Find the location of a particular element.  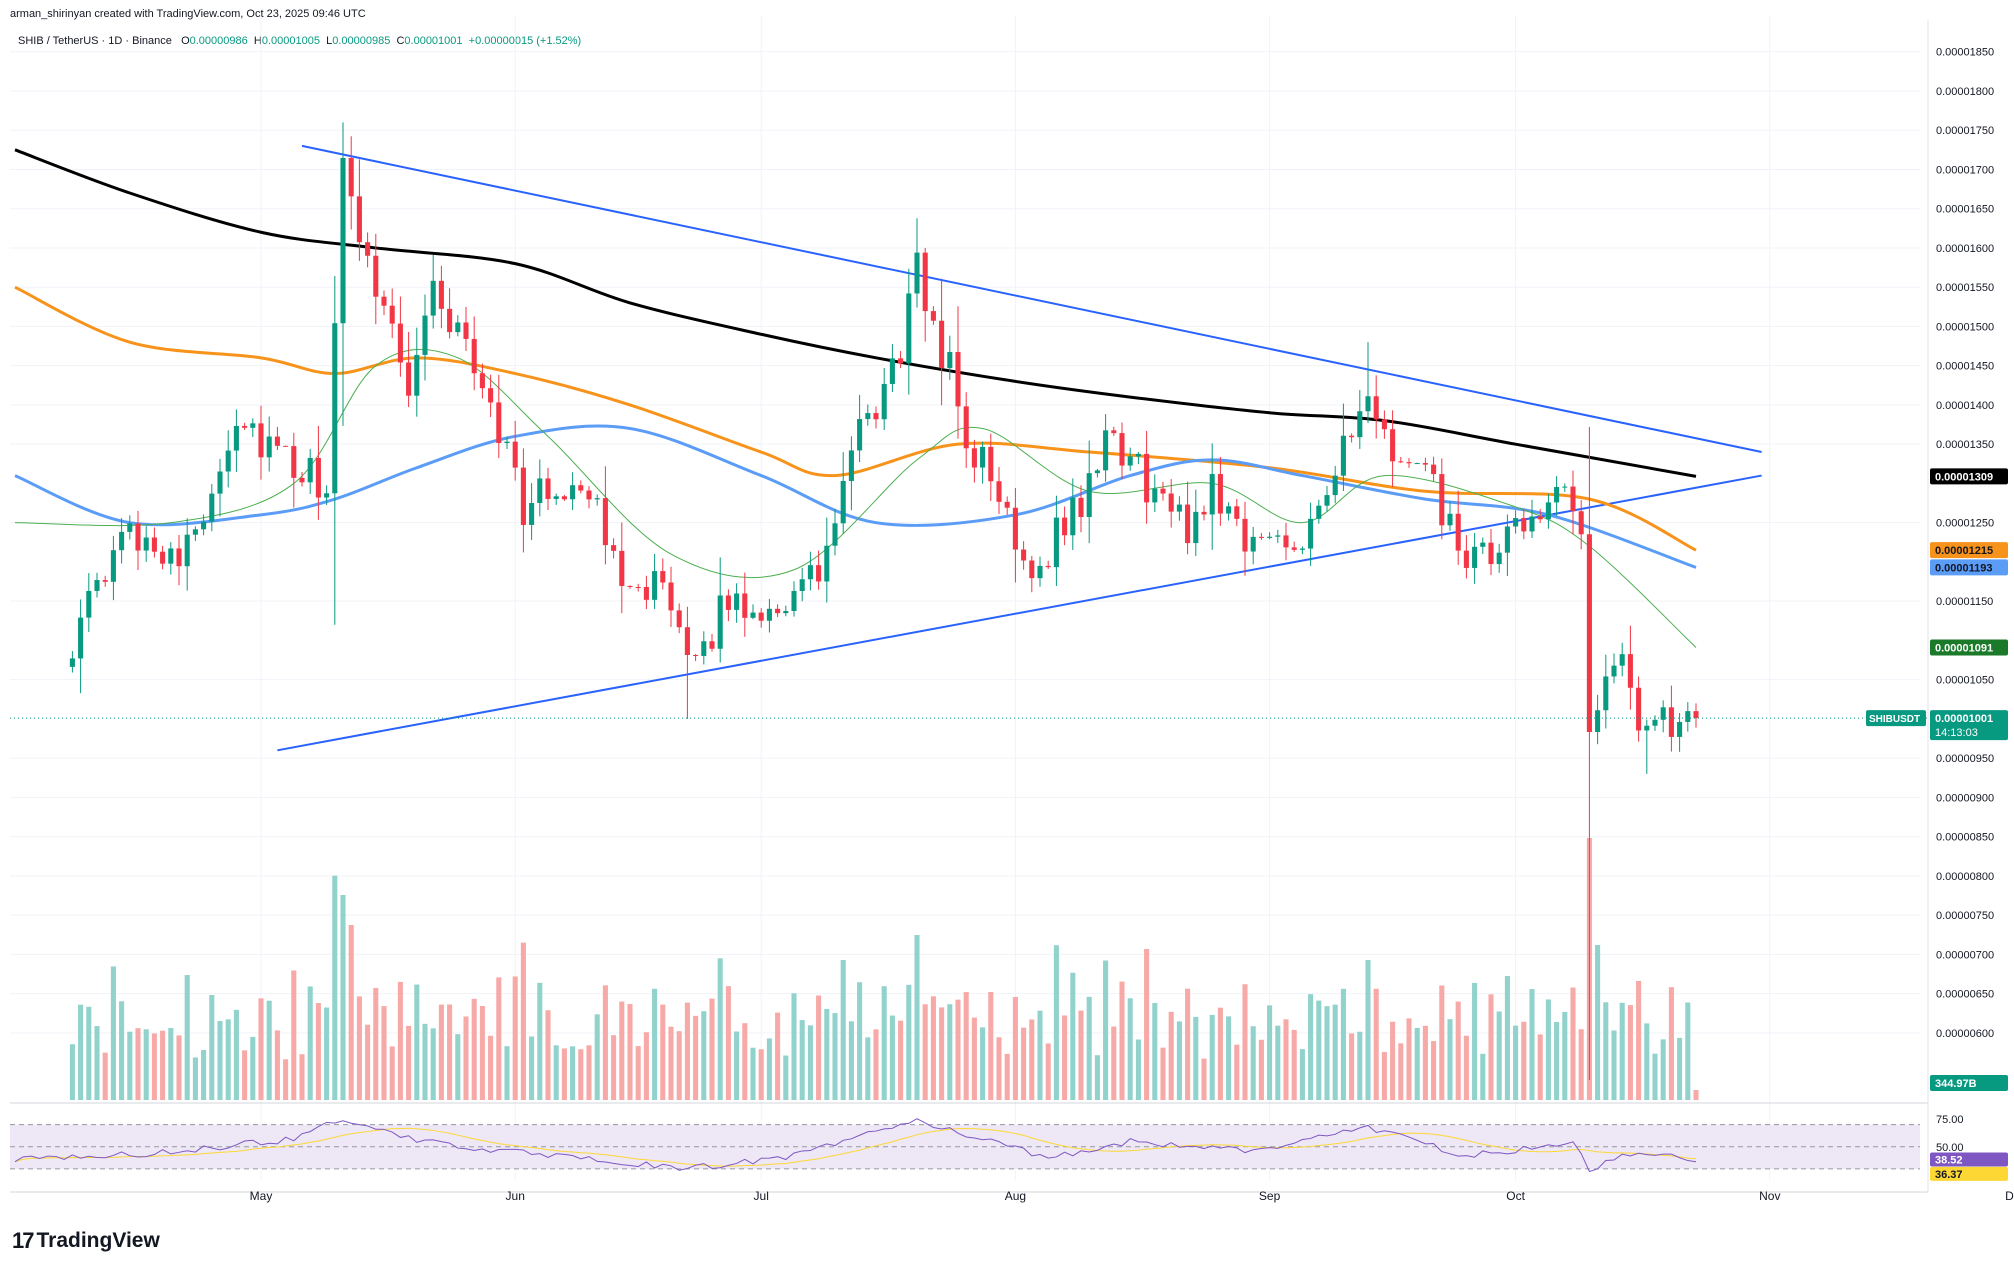

last-price-badge: 0.00001001 is located at coordinates (1964, 719).